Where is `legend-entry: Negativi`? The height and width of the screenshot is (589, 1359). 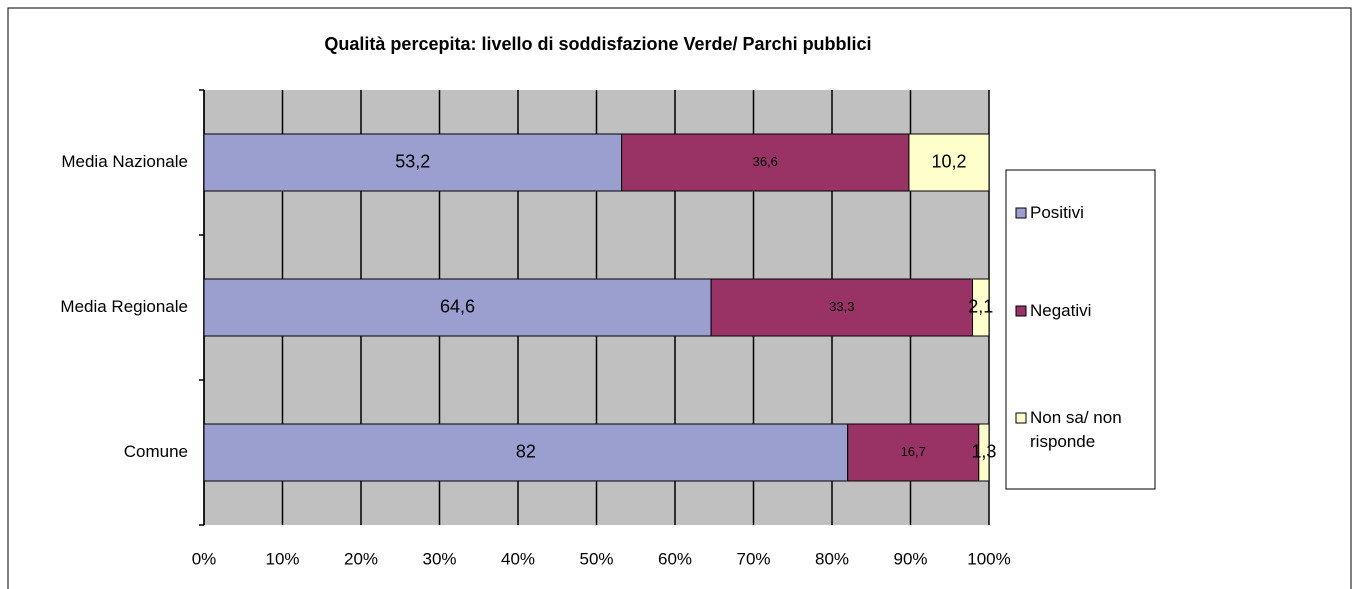
legend-entry: Negativi is located at coordinates (1061, 310).